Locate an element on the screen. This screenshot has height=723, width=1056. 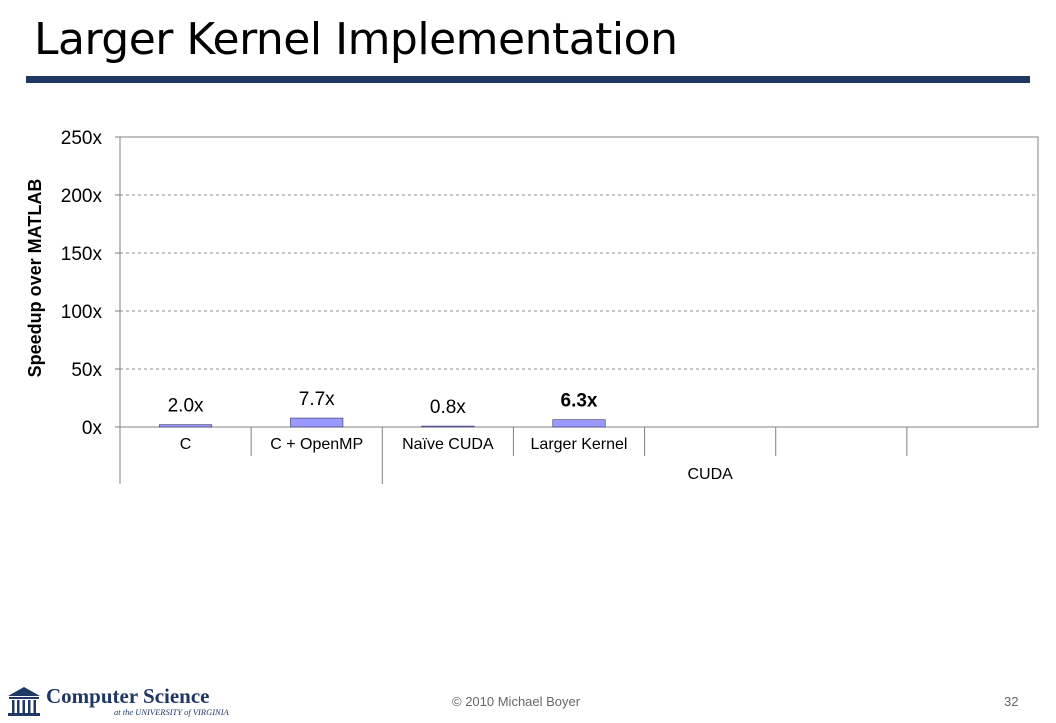
y-tick-label: 200x is located at coordinates (82, 196).